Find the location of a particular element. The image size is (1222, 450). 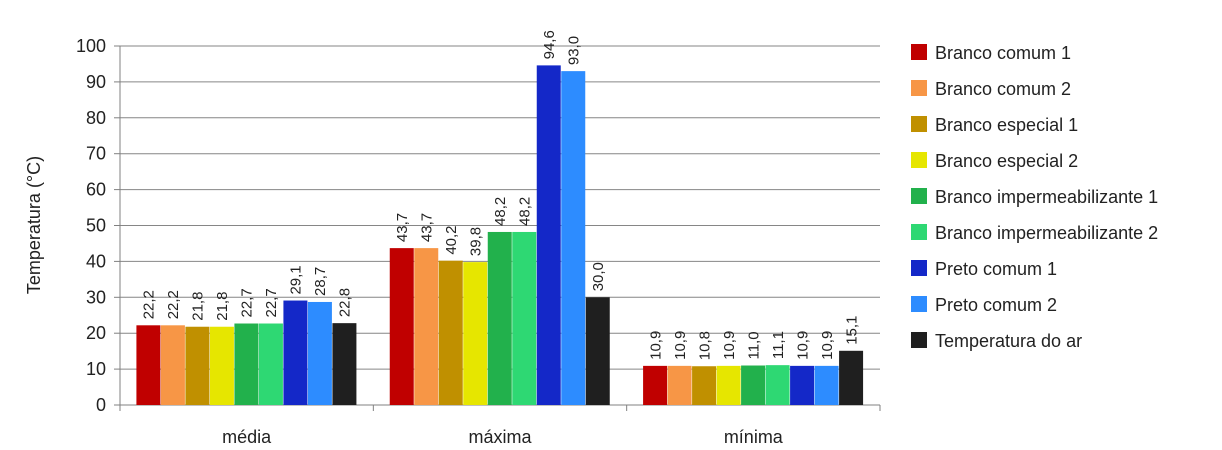

y-tick-label: 60 is located at coordinates (96, 190).